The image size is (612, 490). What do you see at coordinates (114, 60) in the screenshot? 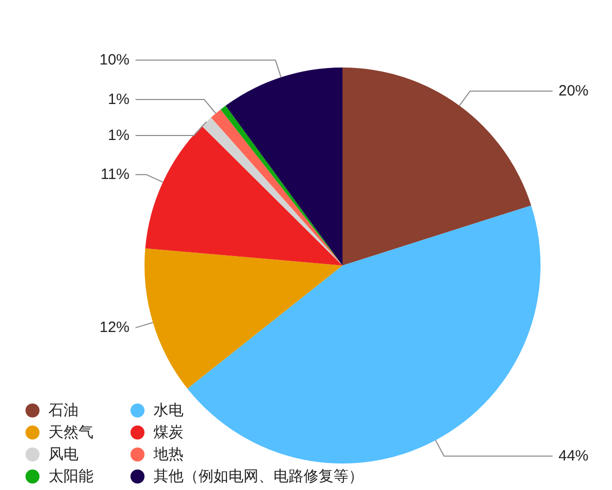
I see `data-label: 10%` at bounding box center [114, 60].